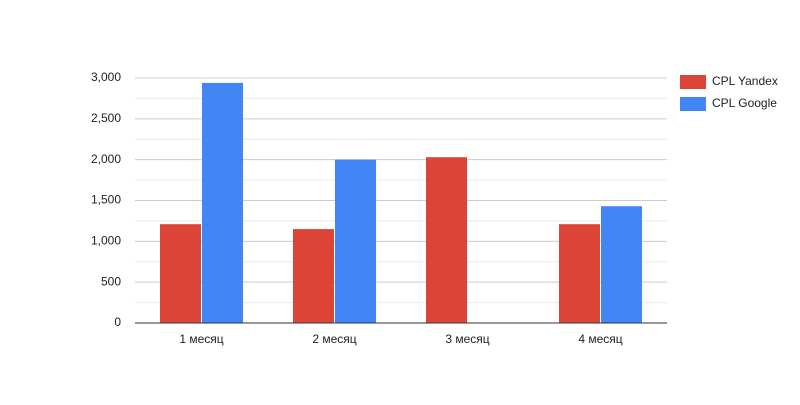  What do you see at coordinates (106, 200) in the screenshot?
I see `y-tick-label: 1,500` at bounding box center [106, 200].